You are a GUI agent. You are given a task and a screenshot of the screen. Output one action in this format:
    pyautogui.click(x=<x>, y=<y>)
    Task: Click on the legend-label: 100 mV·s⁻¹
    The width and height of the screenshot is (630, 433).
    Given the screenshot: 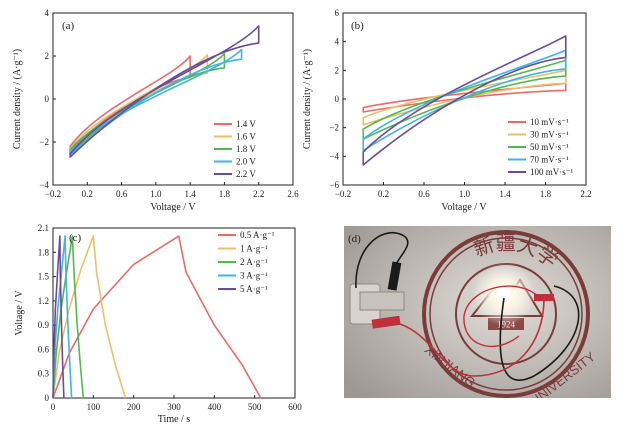 What is the action you would take?
    pyautogui.click(x=552, y=172)
    